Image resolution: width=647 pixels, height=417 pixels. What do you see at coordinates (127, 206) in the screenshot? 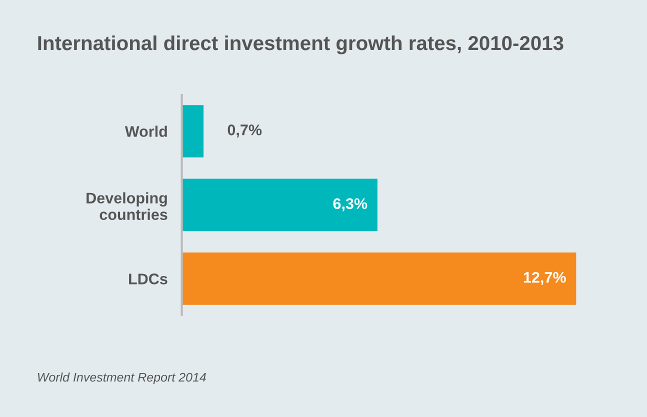
I see `y-tick-label: Developing countries` at bounding box center [127, 206].